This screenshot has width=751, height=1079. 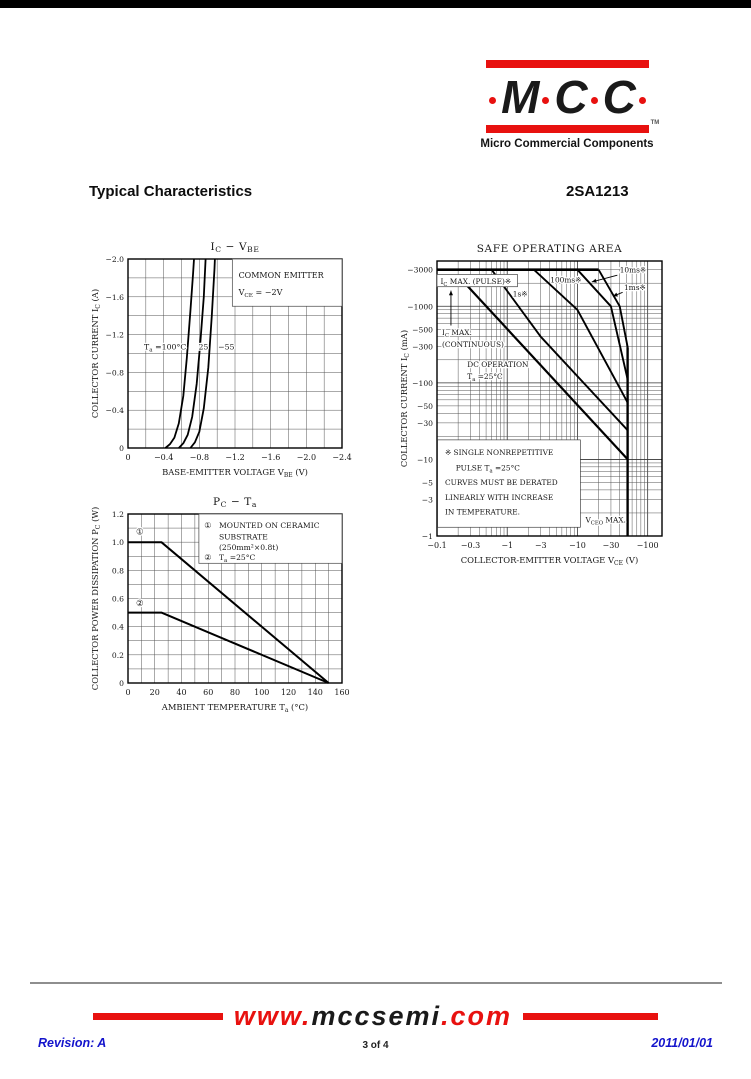 I want to click on url-mccsemi: mccsemi, so click(x=376, y=1016).